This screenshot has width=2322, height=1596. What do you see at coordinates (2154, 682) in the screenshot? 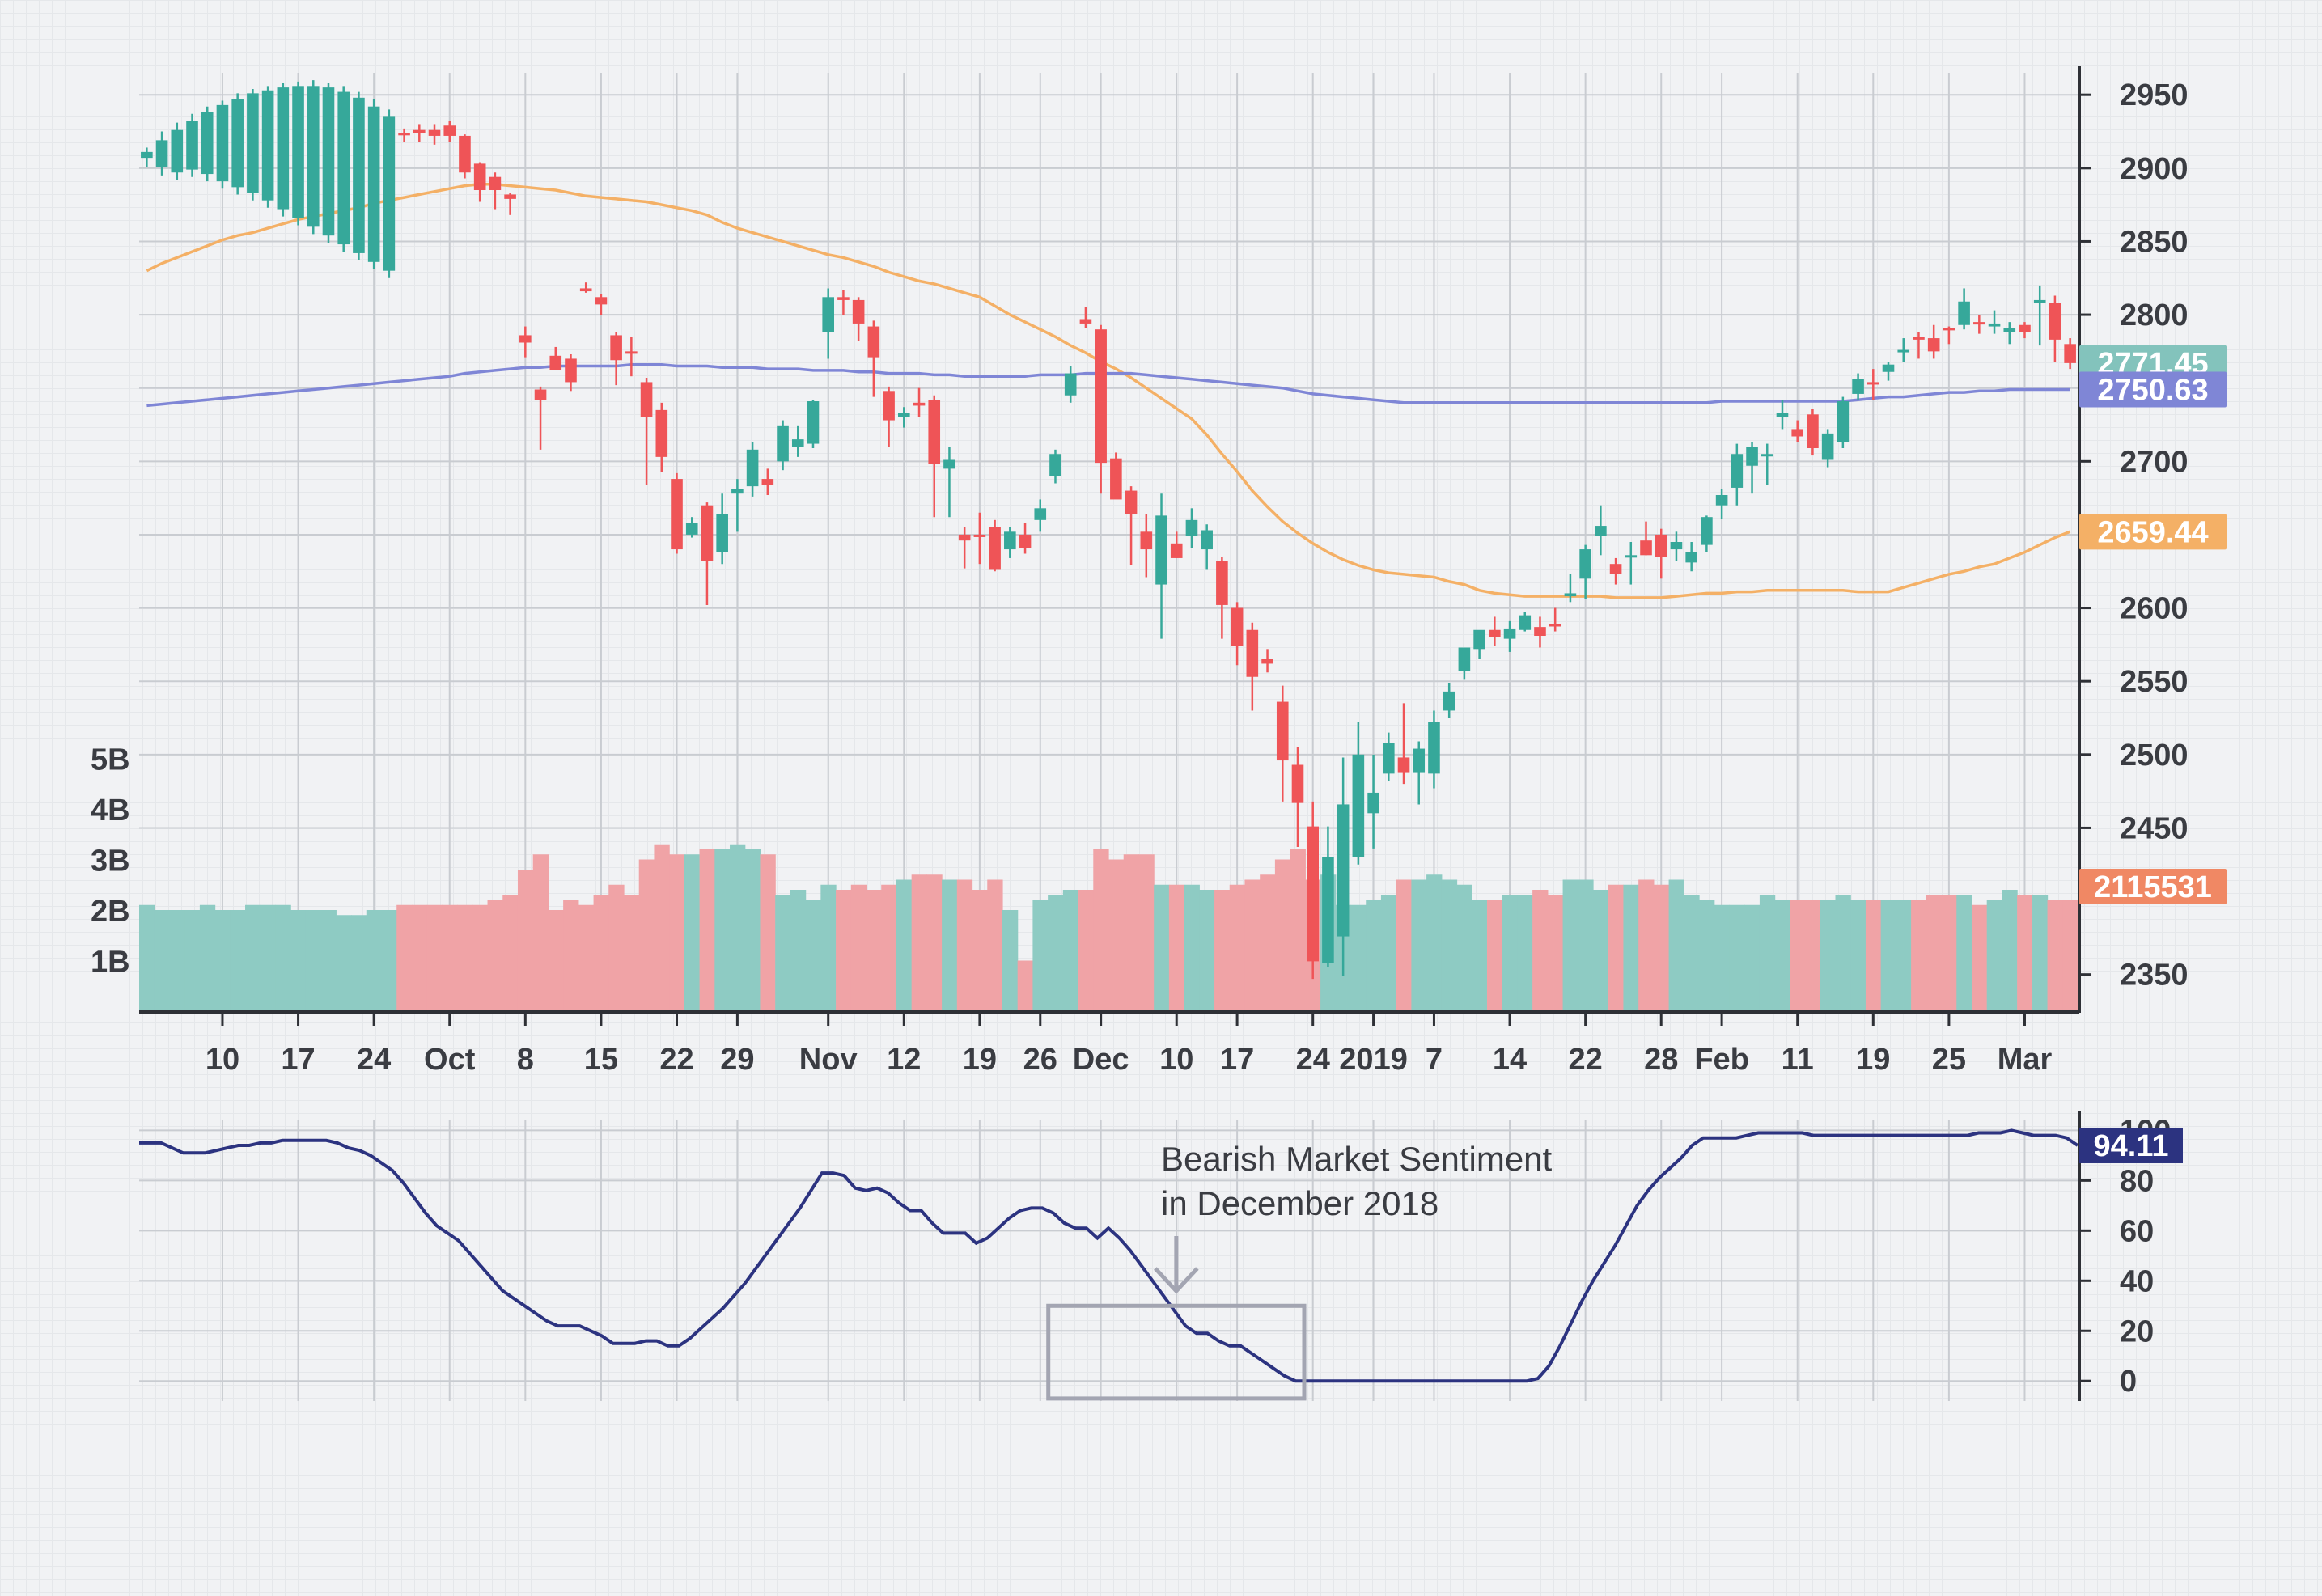
I see `price-tick-label: 2550` at bounding box center [2154, 682].